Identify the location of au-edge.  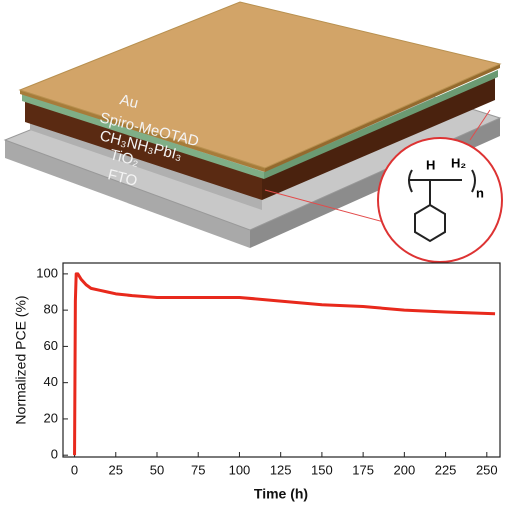
(142, 131).